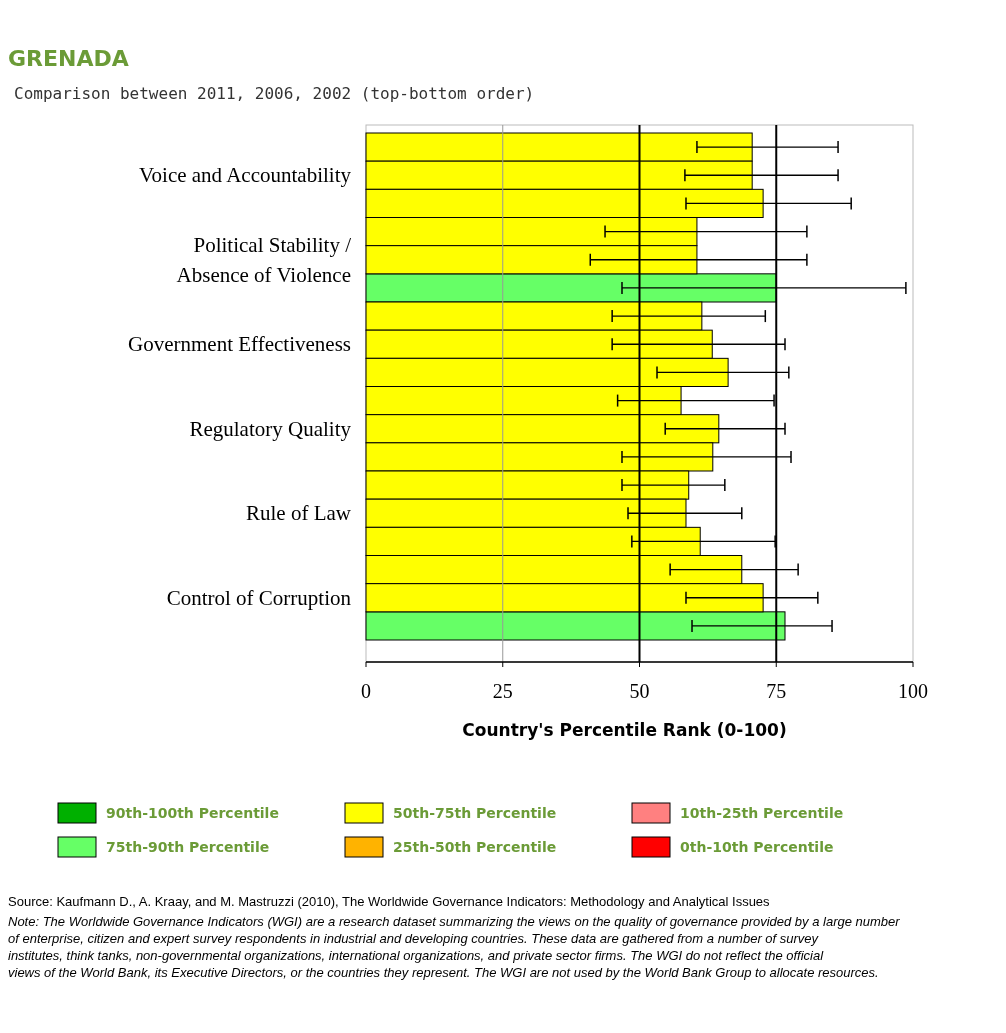 The height and width of the screenshot is (1033, 1006). I want to click on legend-label: 0th-10th Percentile, so click(757, 847).